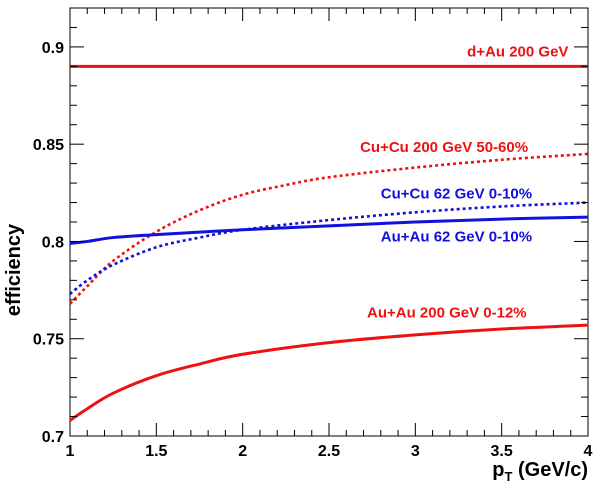 The image size is (600, 489). Describe the element at coordinates (517, 52) in the screenshot. I see `series-label-0: d+Au 200 GeV` at that location.